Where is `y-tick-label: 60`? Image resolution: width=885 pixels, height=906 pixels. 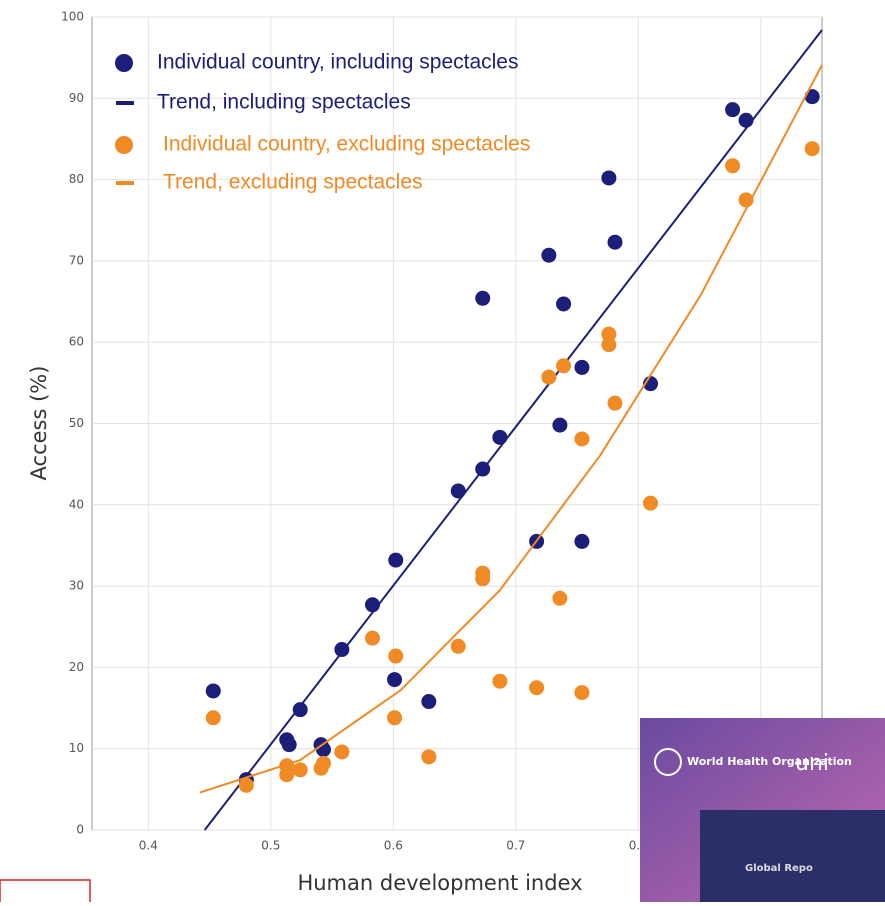 y-tick-label: 60 is located at coordinates (76, 342).